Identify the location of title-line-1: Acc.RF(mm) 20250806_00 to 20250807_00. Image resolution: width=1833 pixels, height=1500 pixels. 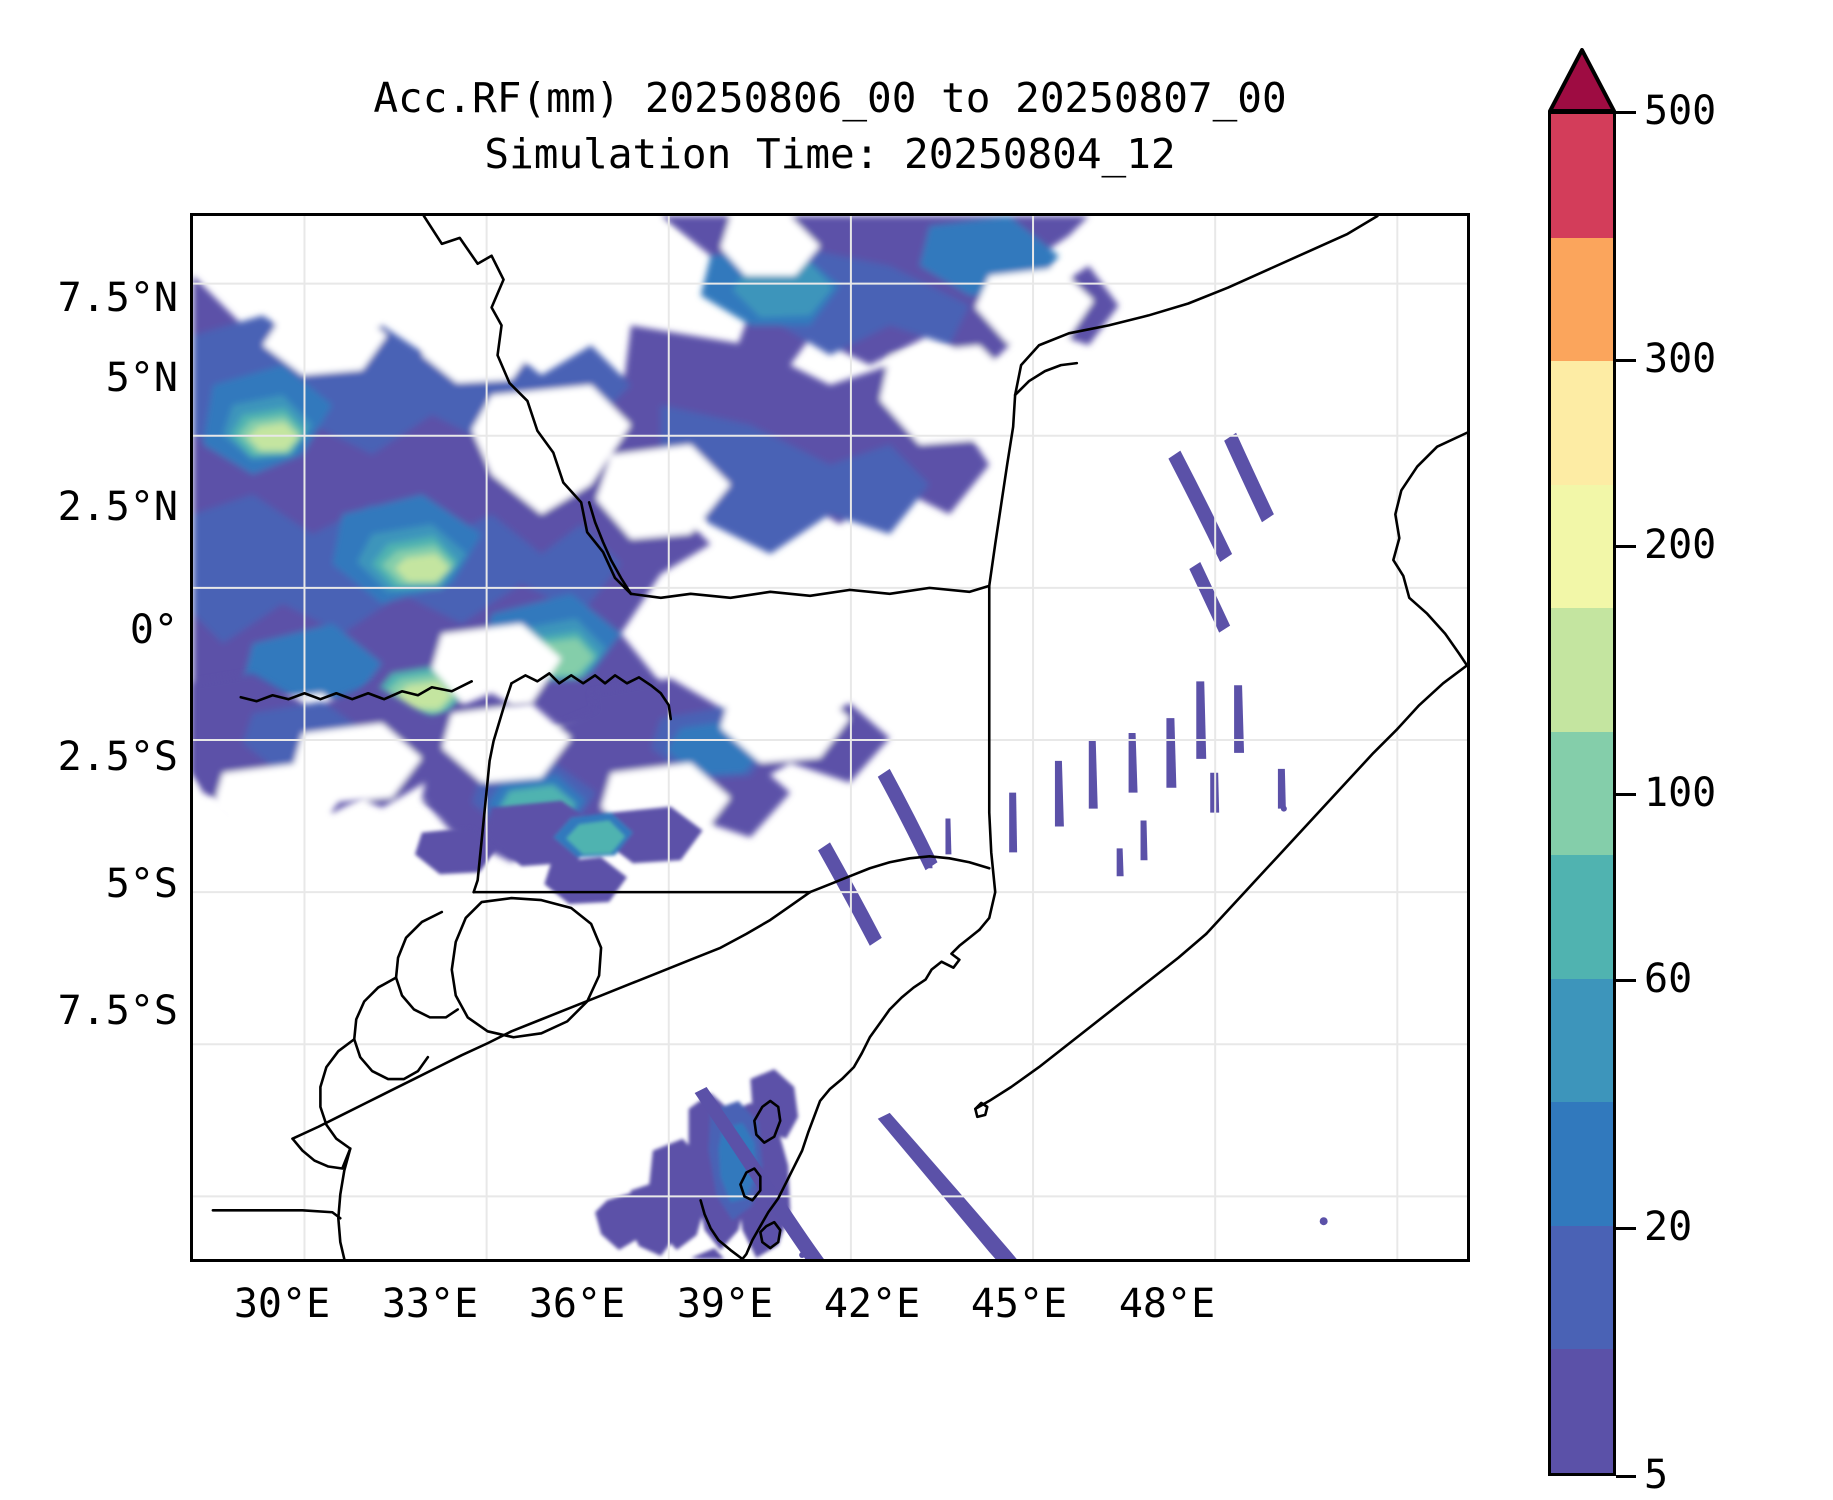
(830, 98).